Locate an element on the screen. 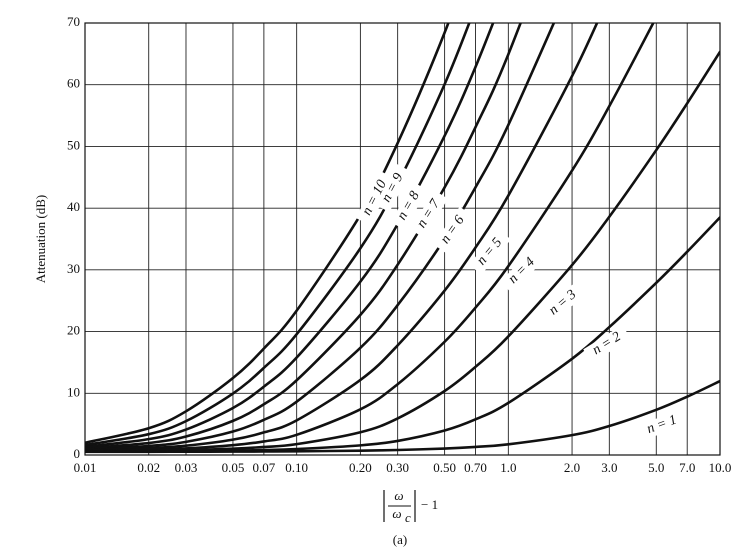 Image resolution: width=753 pixels, height=554 pixels. y-tick-label: 60 is located at coordinates (73, 83).